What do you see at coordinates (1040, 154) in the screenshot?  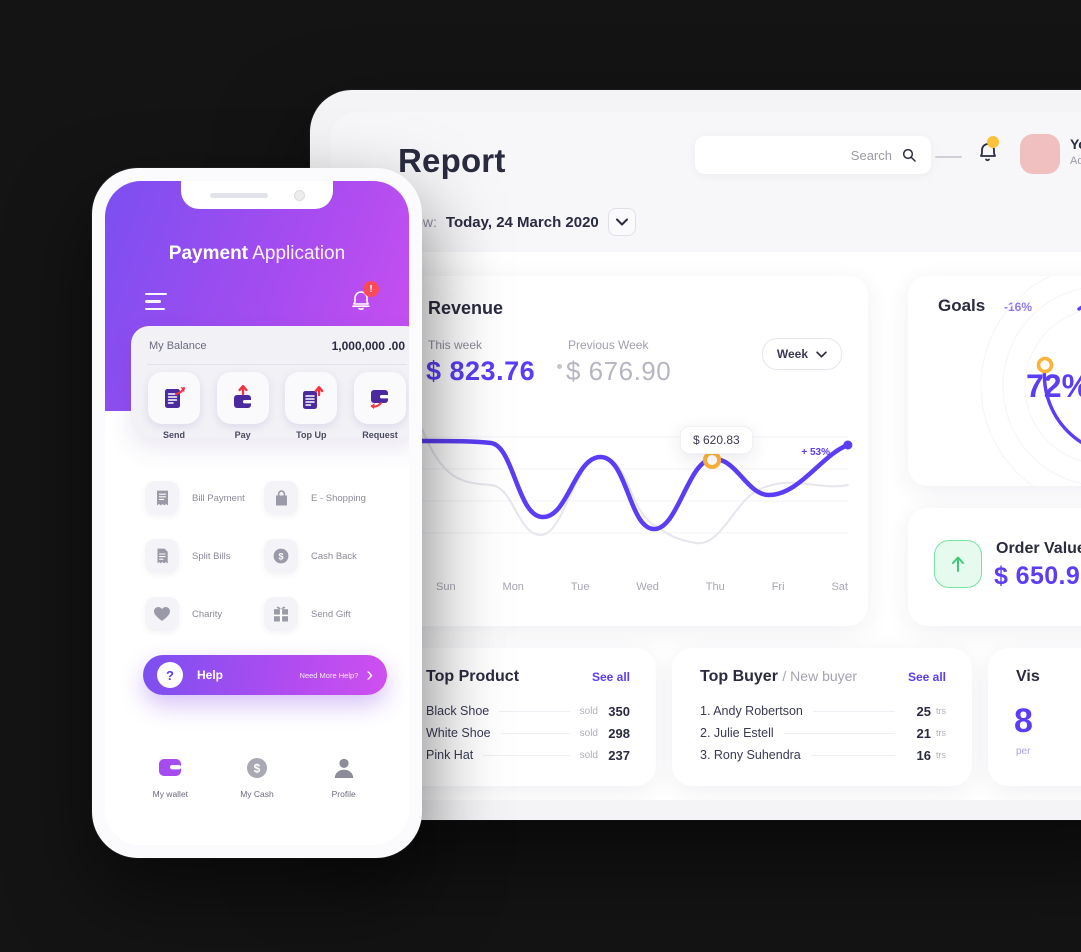 I see `avatar` at bounding box center [1040, 154].